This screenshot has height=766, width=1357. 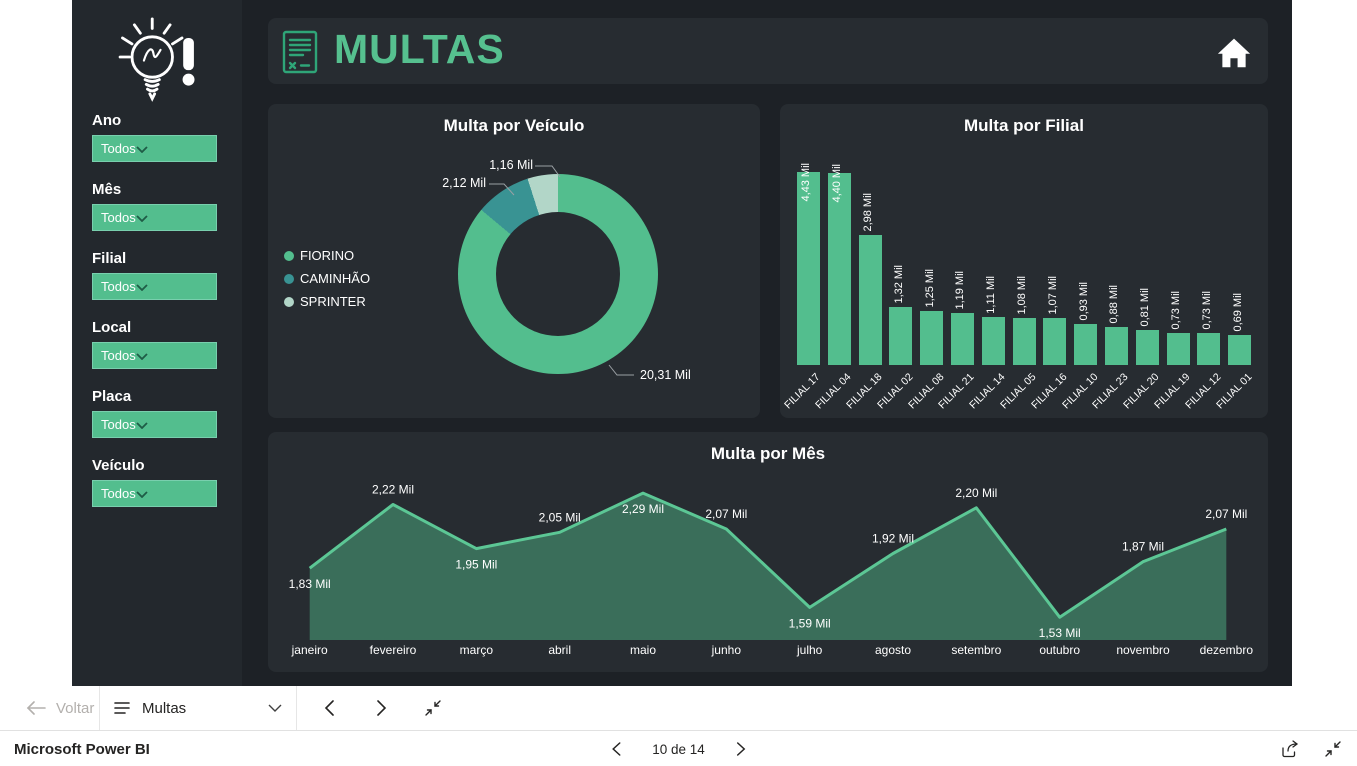 I want to click on area-month-label: dezembro, so click(x=1227, y=650).